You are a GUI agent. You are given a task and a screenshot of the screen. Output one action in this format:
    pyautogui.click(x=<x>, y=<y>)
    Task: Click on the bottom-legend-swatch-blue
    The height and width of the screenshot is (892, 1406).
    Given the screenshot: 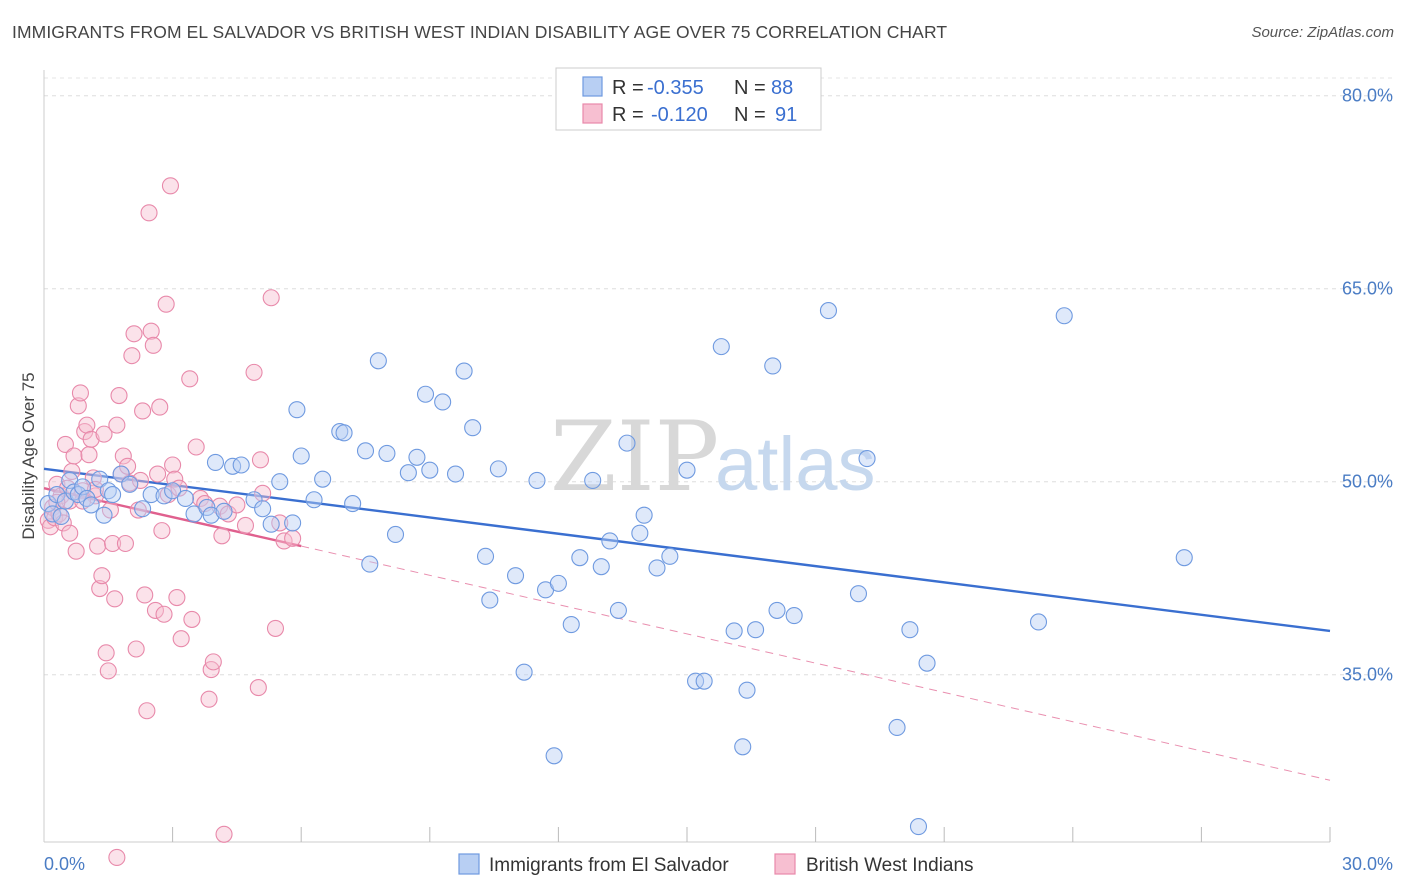 What is the action you would take?
    pyautogui.click(x=469, y=864)
    